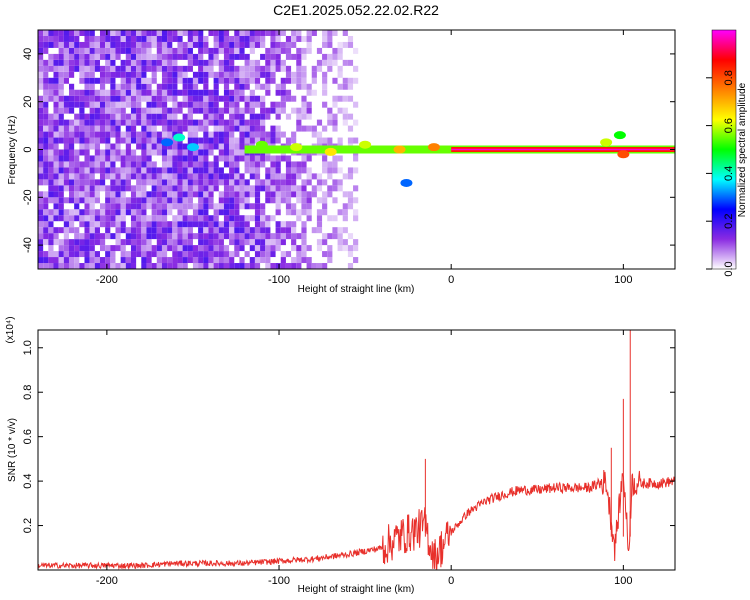  I want to click on colorbar-tick-label: 0.6, so click(729, 125).